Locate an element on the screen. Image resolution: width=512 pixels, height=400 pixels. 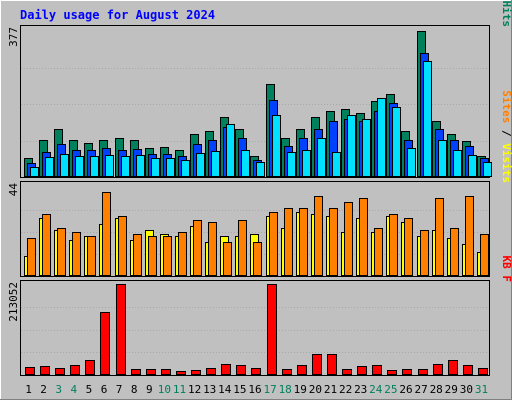
day-label: 4 is located at coordinates (73, 389).